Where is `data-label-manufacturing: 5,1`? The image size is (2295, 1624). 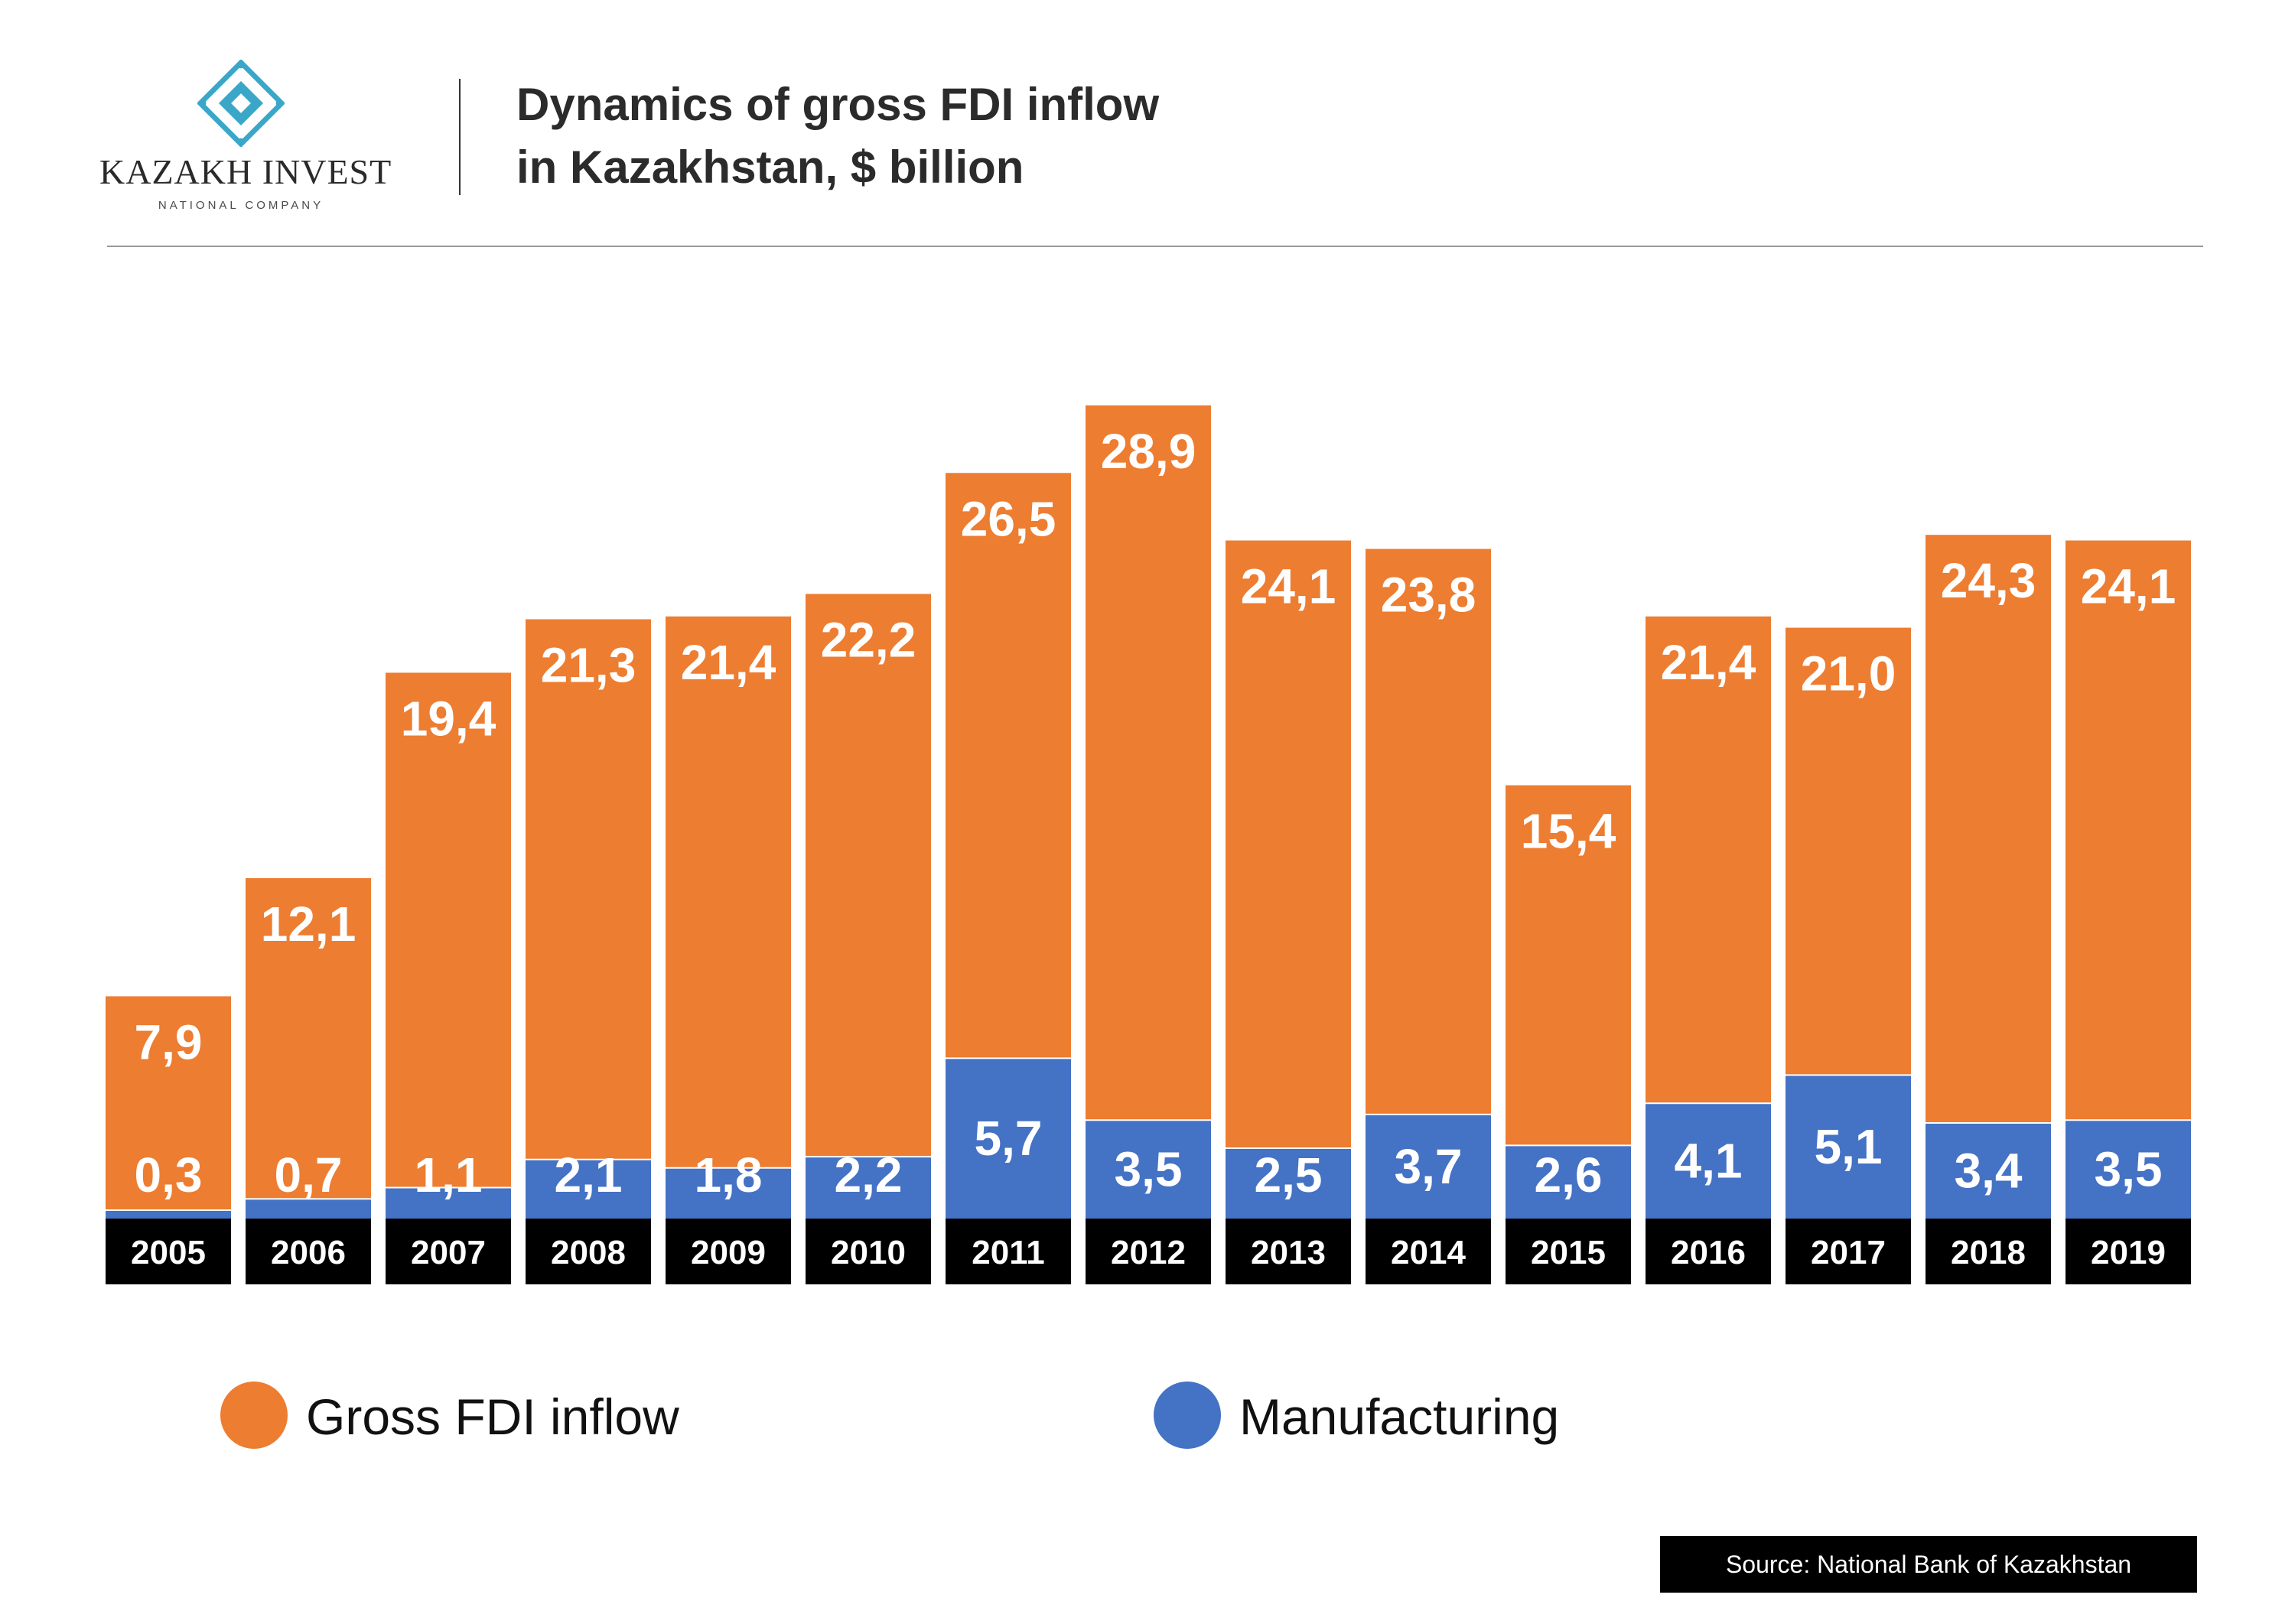
data-label-manufacturing: 5,1 is located at coordinates (1849, 1146).